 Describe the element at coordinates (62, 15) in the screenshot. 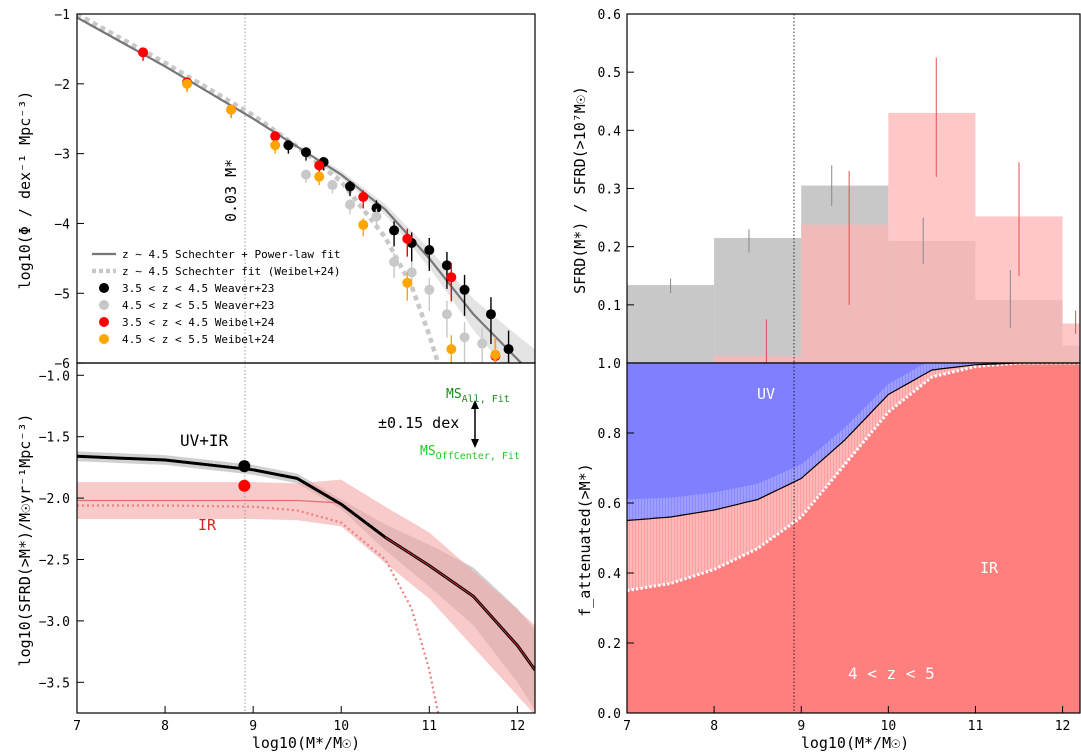

I see `smf-y-tick-label: −1` at that location.